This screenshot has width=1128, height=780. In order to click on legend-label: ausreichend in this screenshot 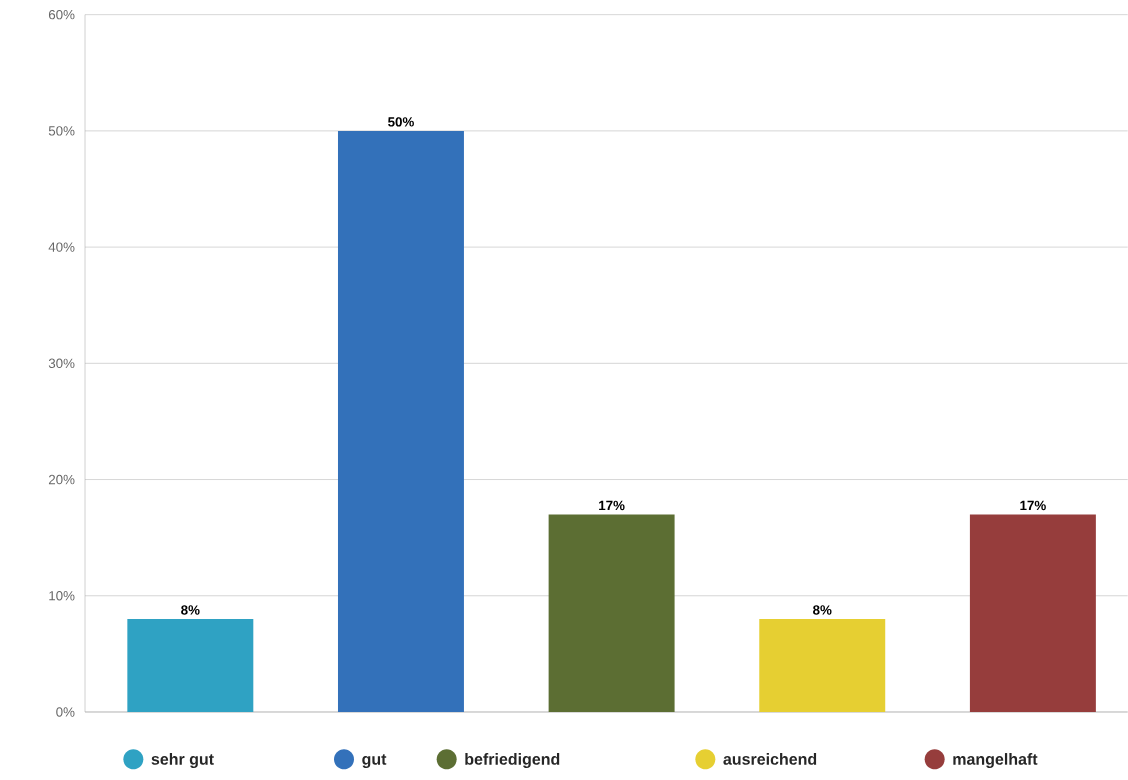, I will do `click(770, 759)`.